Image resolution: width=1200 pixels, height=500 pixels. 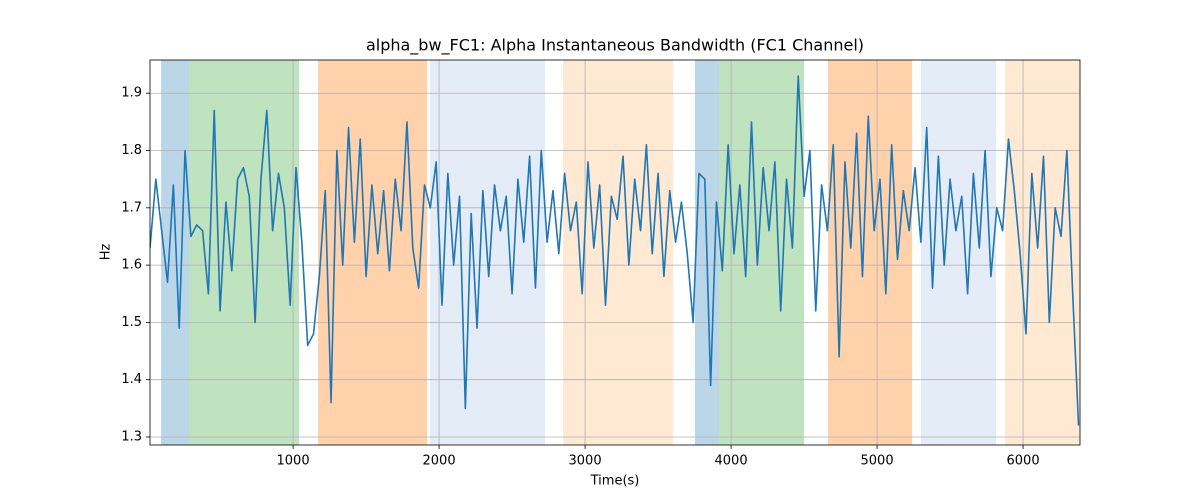 What do you see at coordinates (131, 150) in the screenshot?
I see `y-tick-label: 1.8` at bounding box center [131, 150].